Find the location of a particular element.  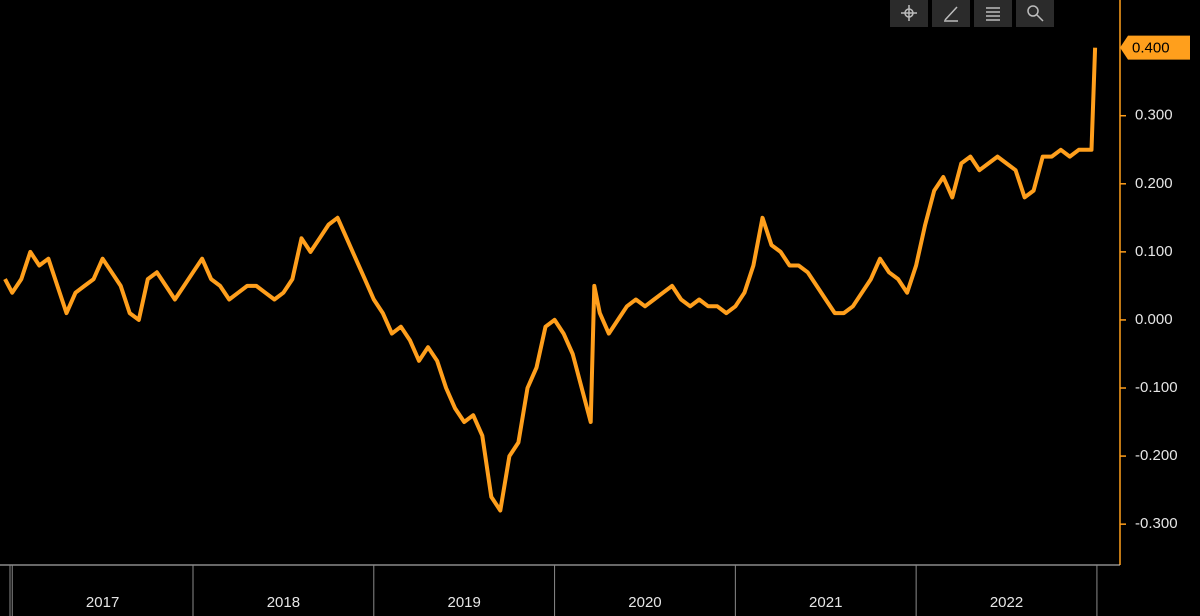

y-tick-label: -0.100 is located at coordinates (1156, 387).